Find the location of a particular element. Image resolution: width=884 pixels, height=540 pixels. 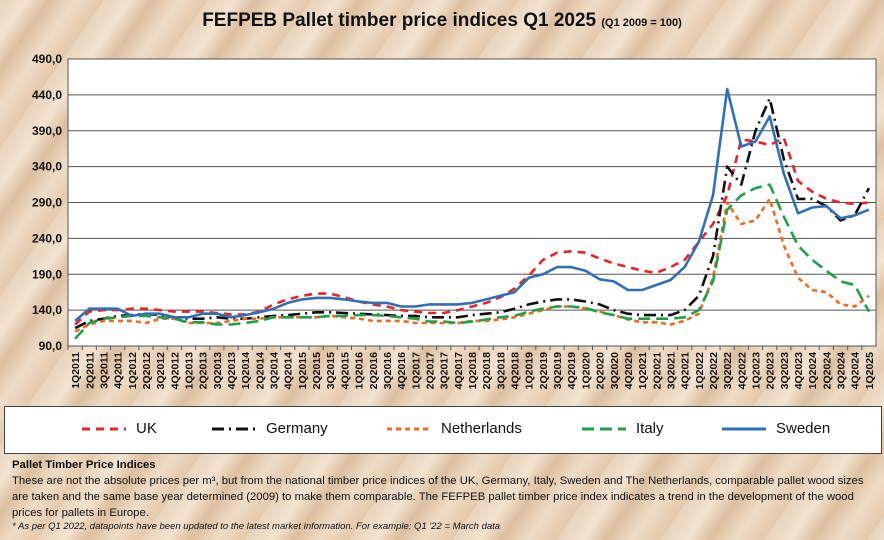

x-tick-label: 3Q2020 is located at coordinates (615, 371).